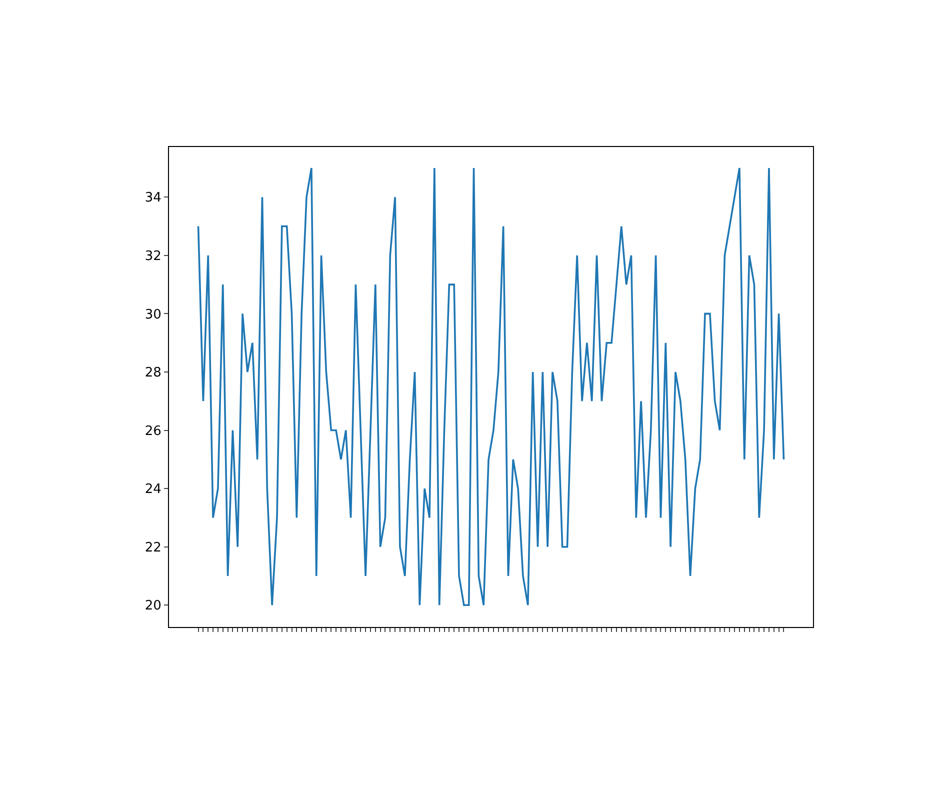 Image resolution: width=946 pixels, height=800 pixels. I want to click on y-tick-label: 22, so click(153, 548).